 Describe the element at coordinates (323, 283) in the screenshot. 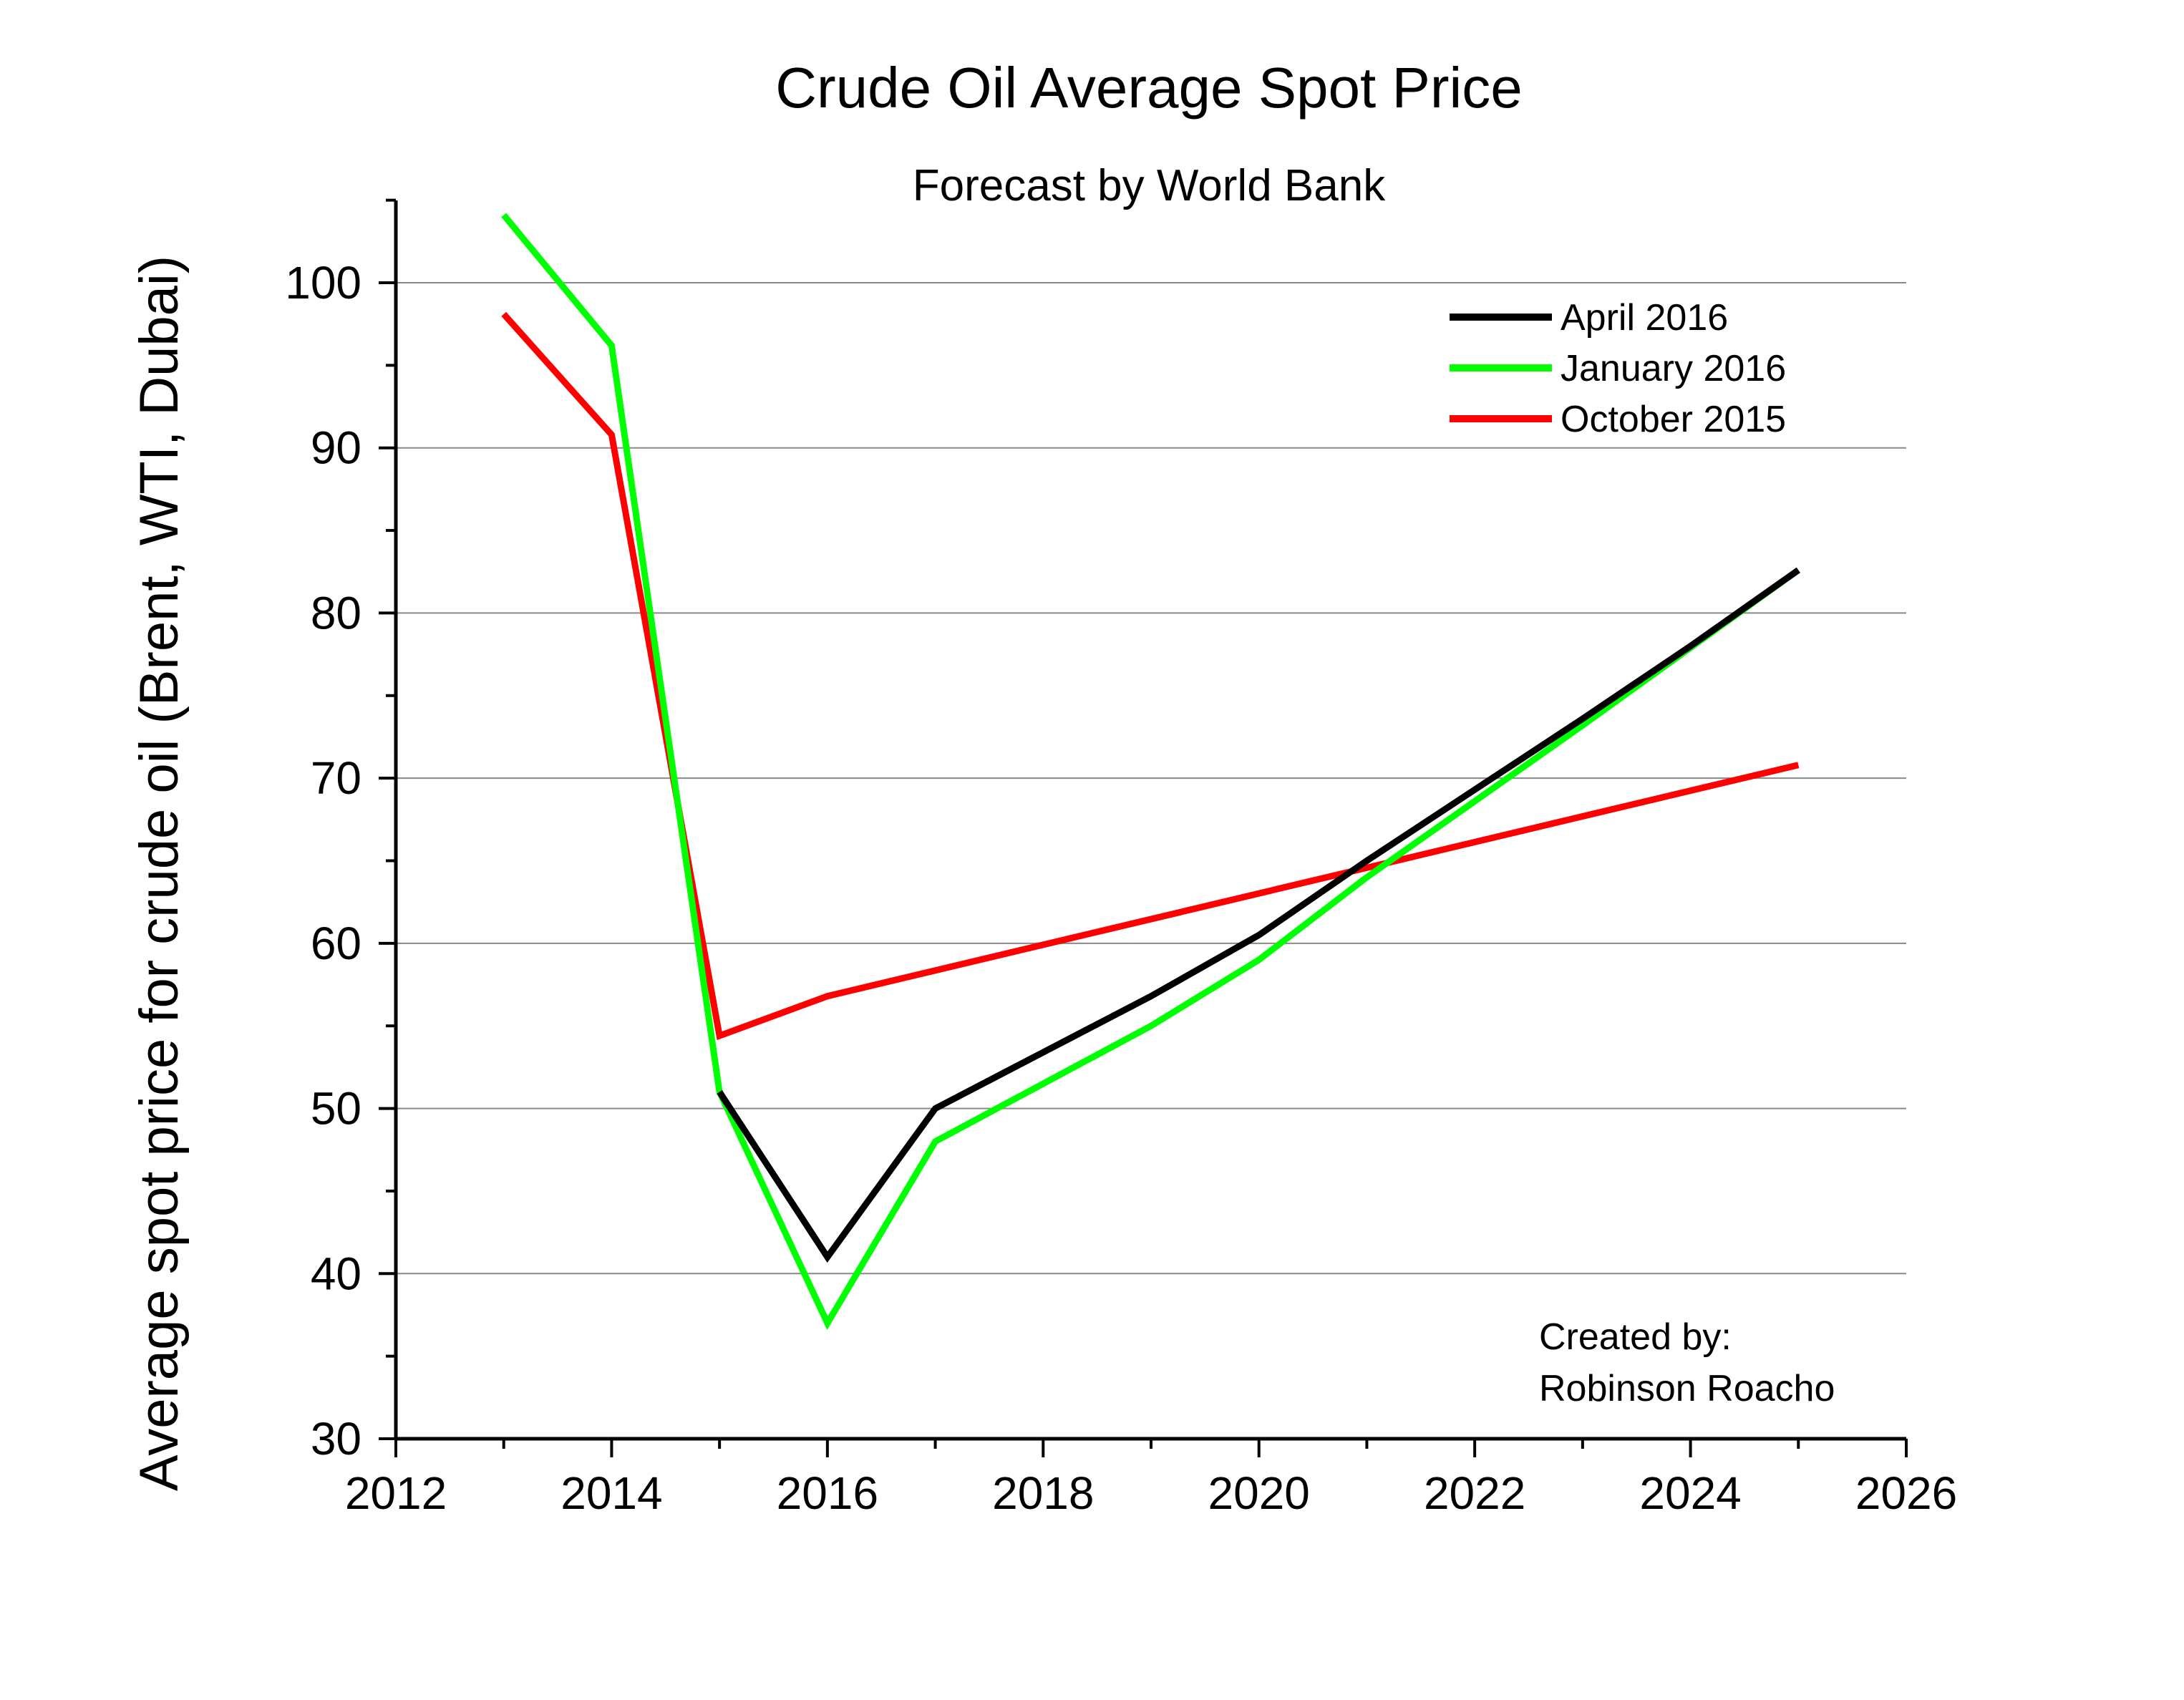

I see `y-tick-label-100: 100` at that location.